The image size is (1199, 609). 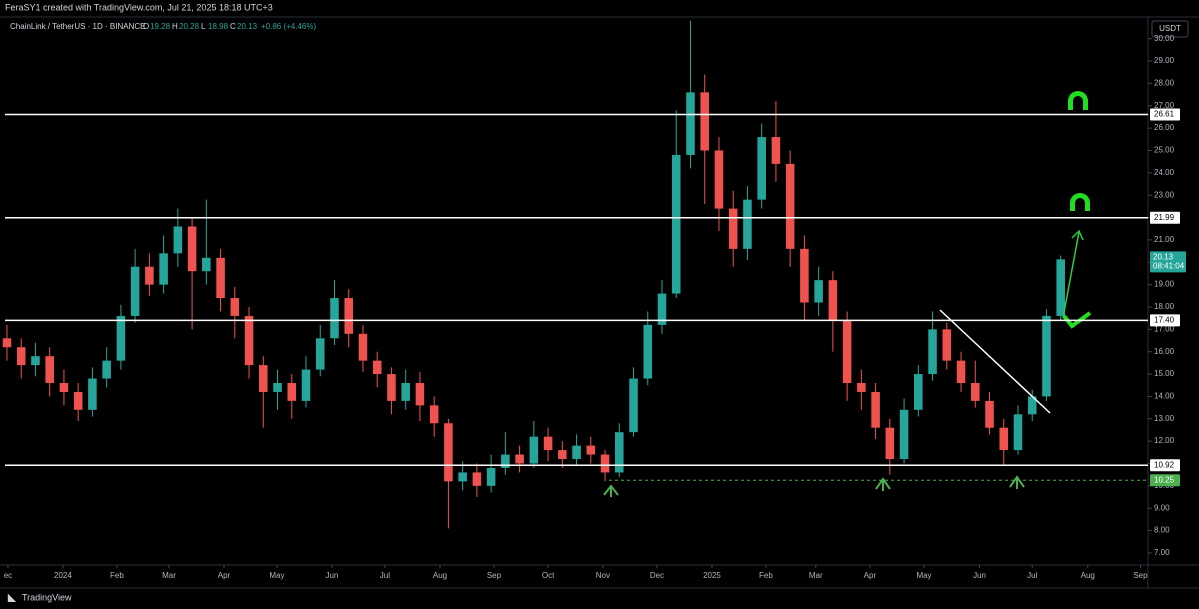 What do you see at coordinates (47, 597) in the screenshot?
I see `footer-brand: TradingView` at bounding box center [47, 597].